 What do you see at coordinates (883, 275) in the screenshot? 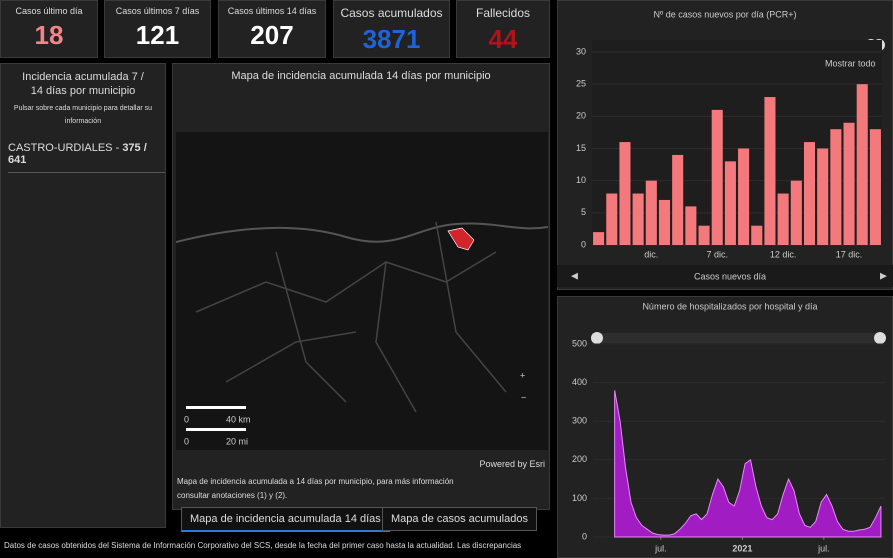
I see `scroll-right: ▶` at bounding box center [883, 275].